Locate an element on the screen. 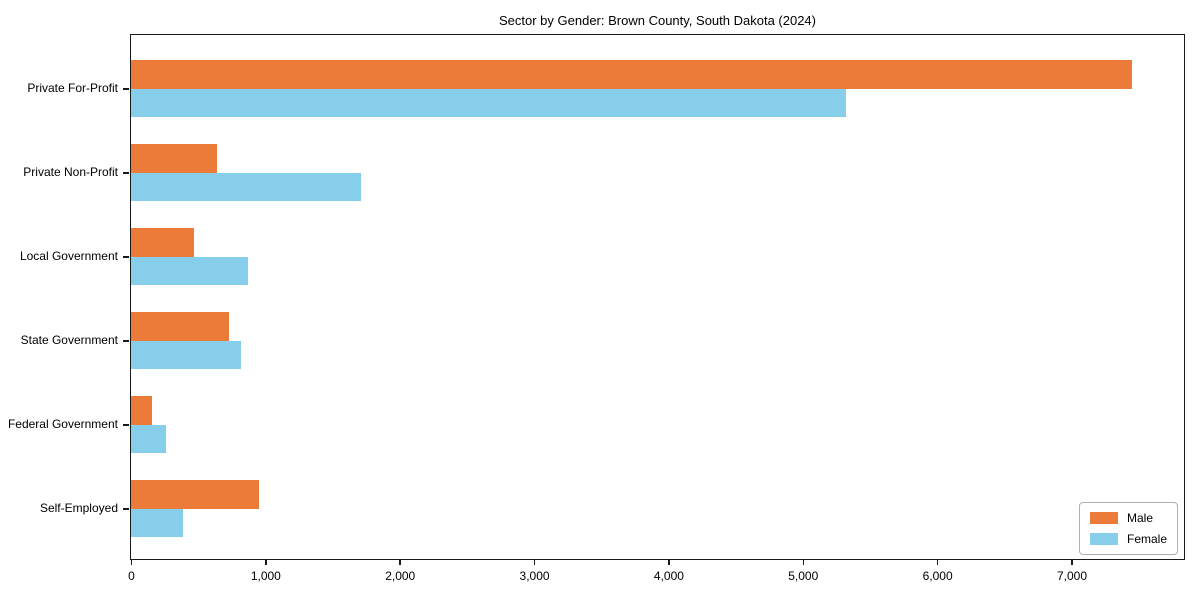 This screenshot has height=600, width=1200. legend-swatch-male is located at coordinates (1103, 518).